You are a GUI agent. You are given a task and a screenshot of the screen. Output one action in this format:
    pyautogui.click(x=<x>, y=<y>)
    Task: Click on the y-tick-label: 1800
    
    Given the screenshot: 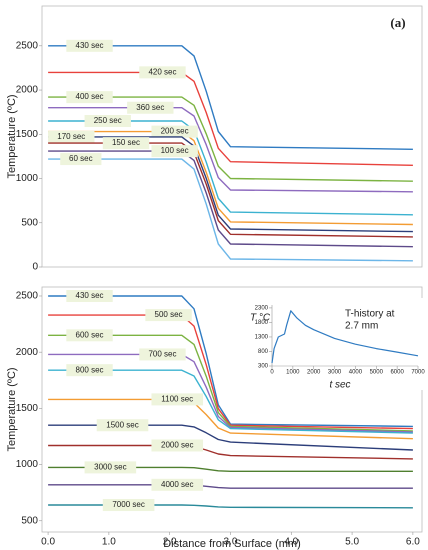 What is the action you would take?
    pyautogui.click(x=262, y=323)
    